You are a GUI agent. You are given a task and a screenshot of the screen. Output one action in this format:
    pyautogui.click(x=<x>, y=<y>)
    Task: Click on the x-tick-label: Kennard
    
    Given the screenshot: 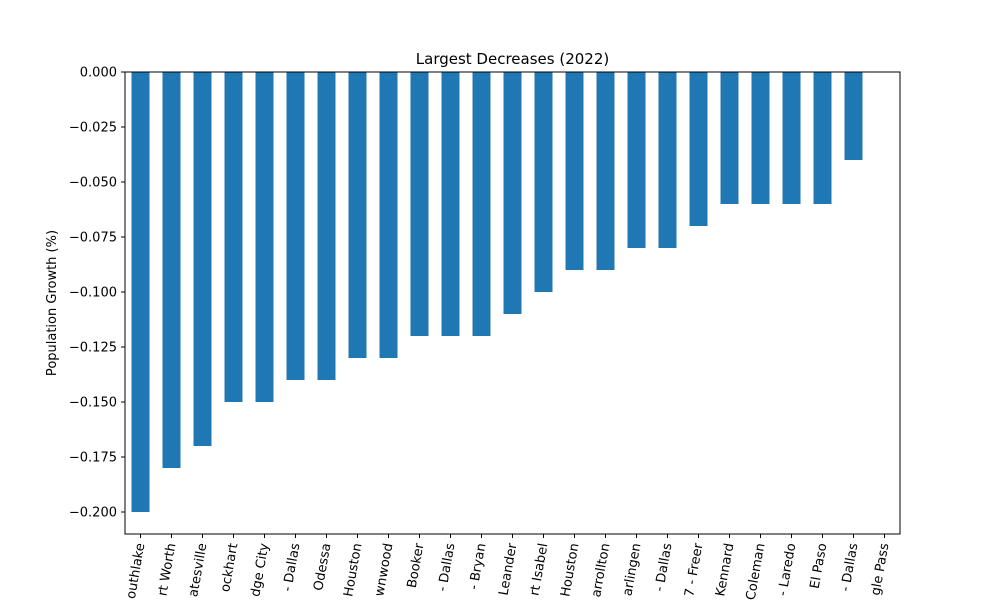 What is the action you would take?
    pyautogui.click(x=725, y=569)
    